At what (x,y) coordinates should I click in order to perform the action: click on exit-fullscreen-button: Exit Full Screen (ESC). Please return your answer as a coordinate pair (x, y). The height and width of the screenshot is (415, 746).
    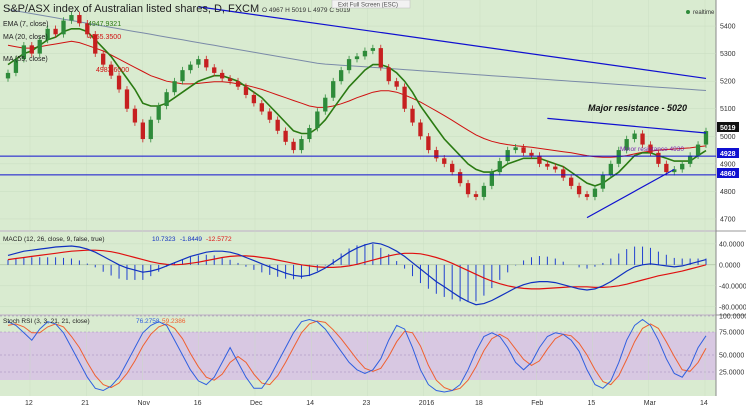
    Looking at the image, I should click on (368, 6).